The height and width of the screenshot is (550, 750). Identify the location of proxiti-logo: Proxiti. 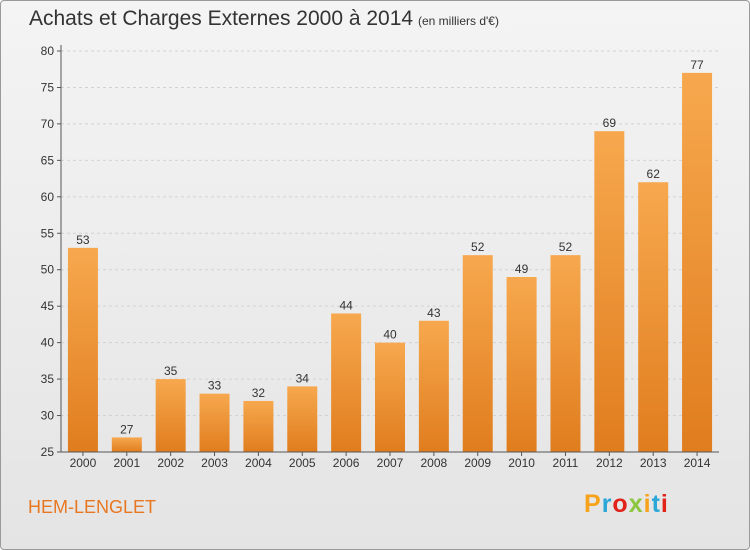
(626, 504).